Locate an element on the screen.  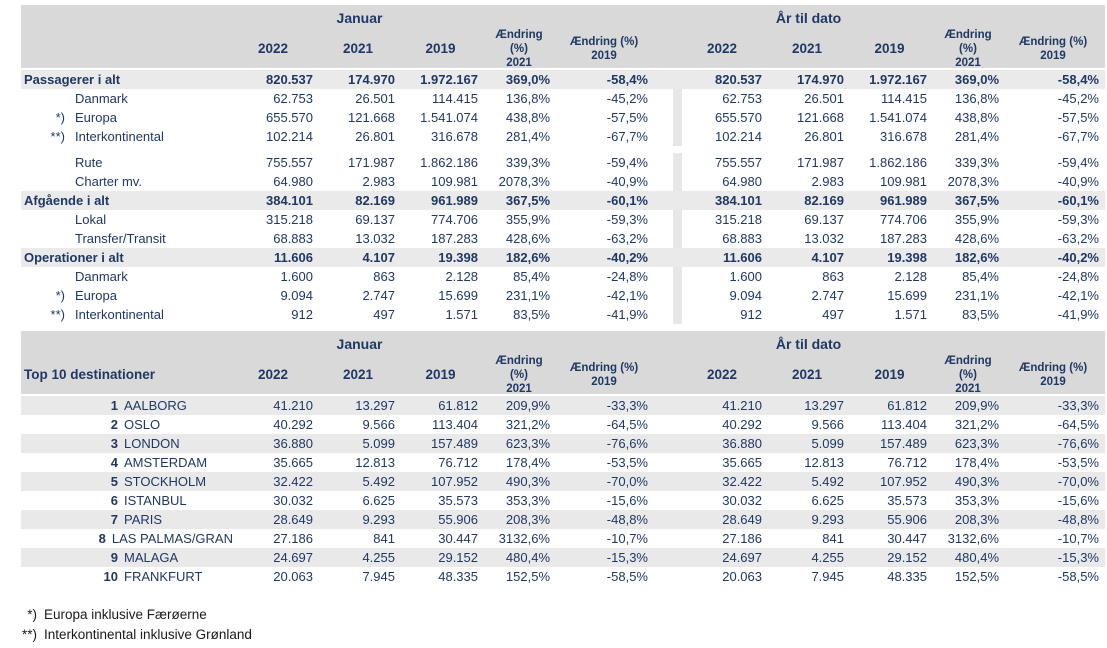
value-cell: 113.404 is located at coordinates (454, 424).